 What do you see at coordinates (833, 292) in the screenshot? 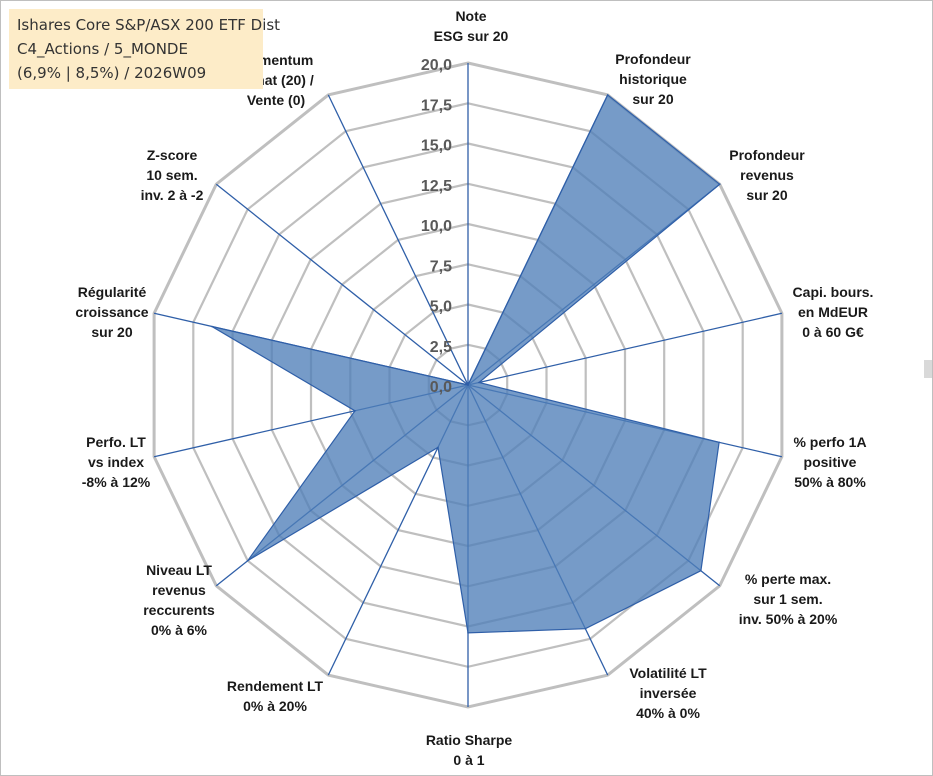
I see `axis-label-line: Capi. bours.` at bounding box center [833, 292].